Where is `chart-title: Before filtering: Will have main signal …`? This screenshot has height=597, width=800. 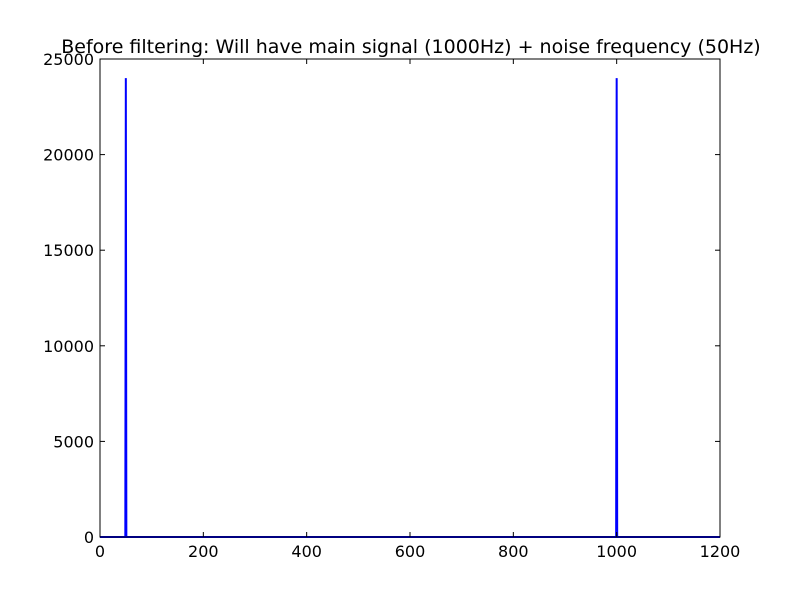
chart-title: Before filtering: Will have main signal … is located at coordinates (410, 47).